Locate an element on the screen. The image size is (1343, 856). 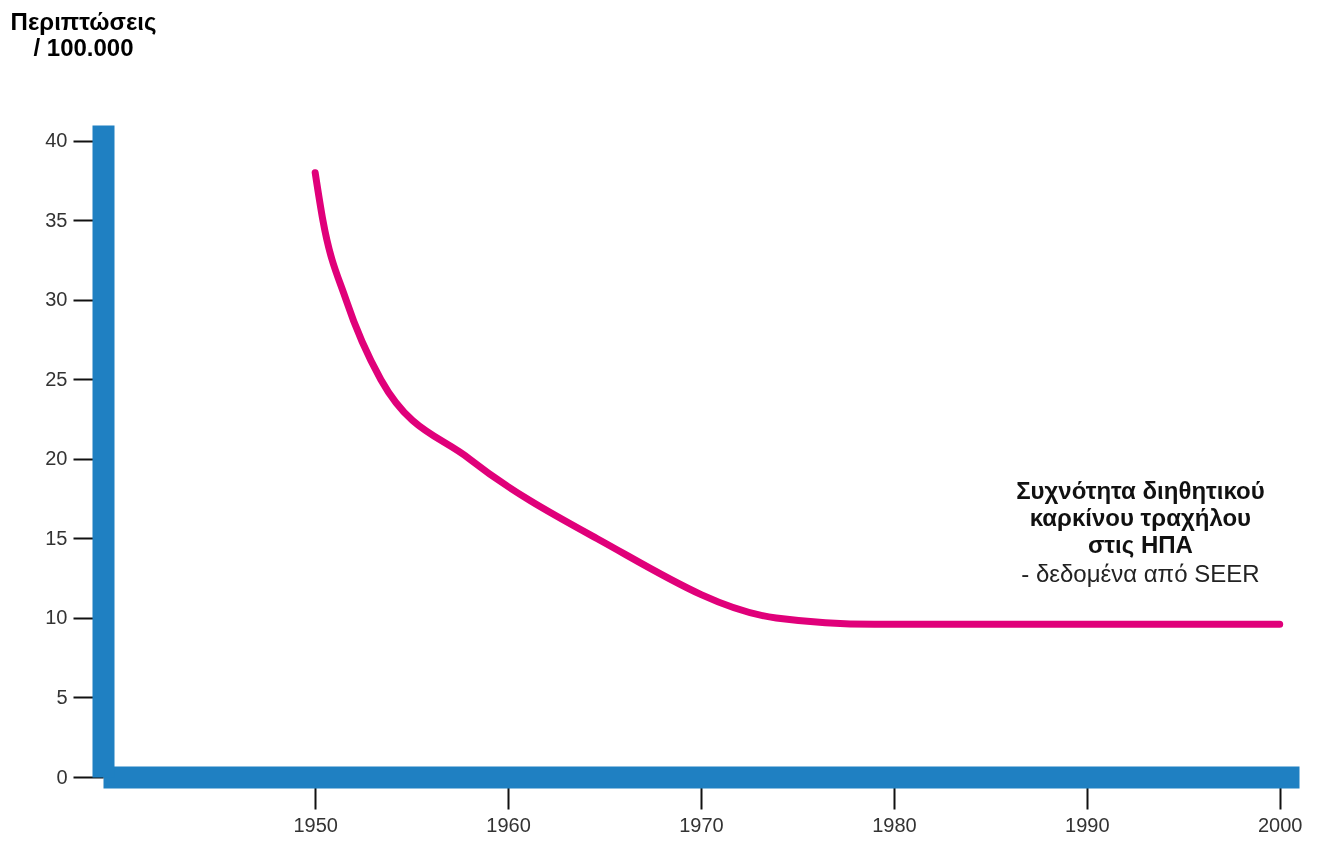
x-tick-label: 1960 is located at coordinates (508, 824).